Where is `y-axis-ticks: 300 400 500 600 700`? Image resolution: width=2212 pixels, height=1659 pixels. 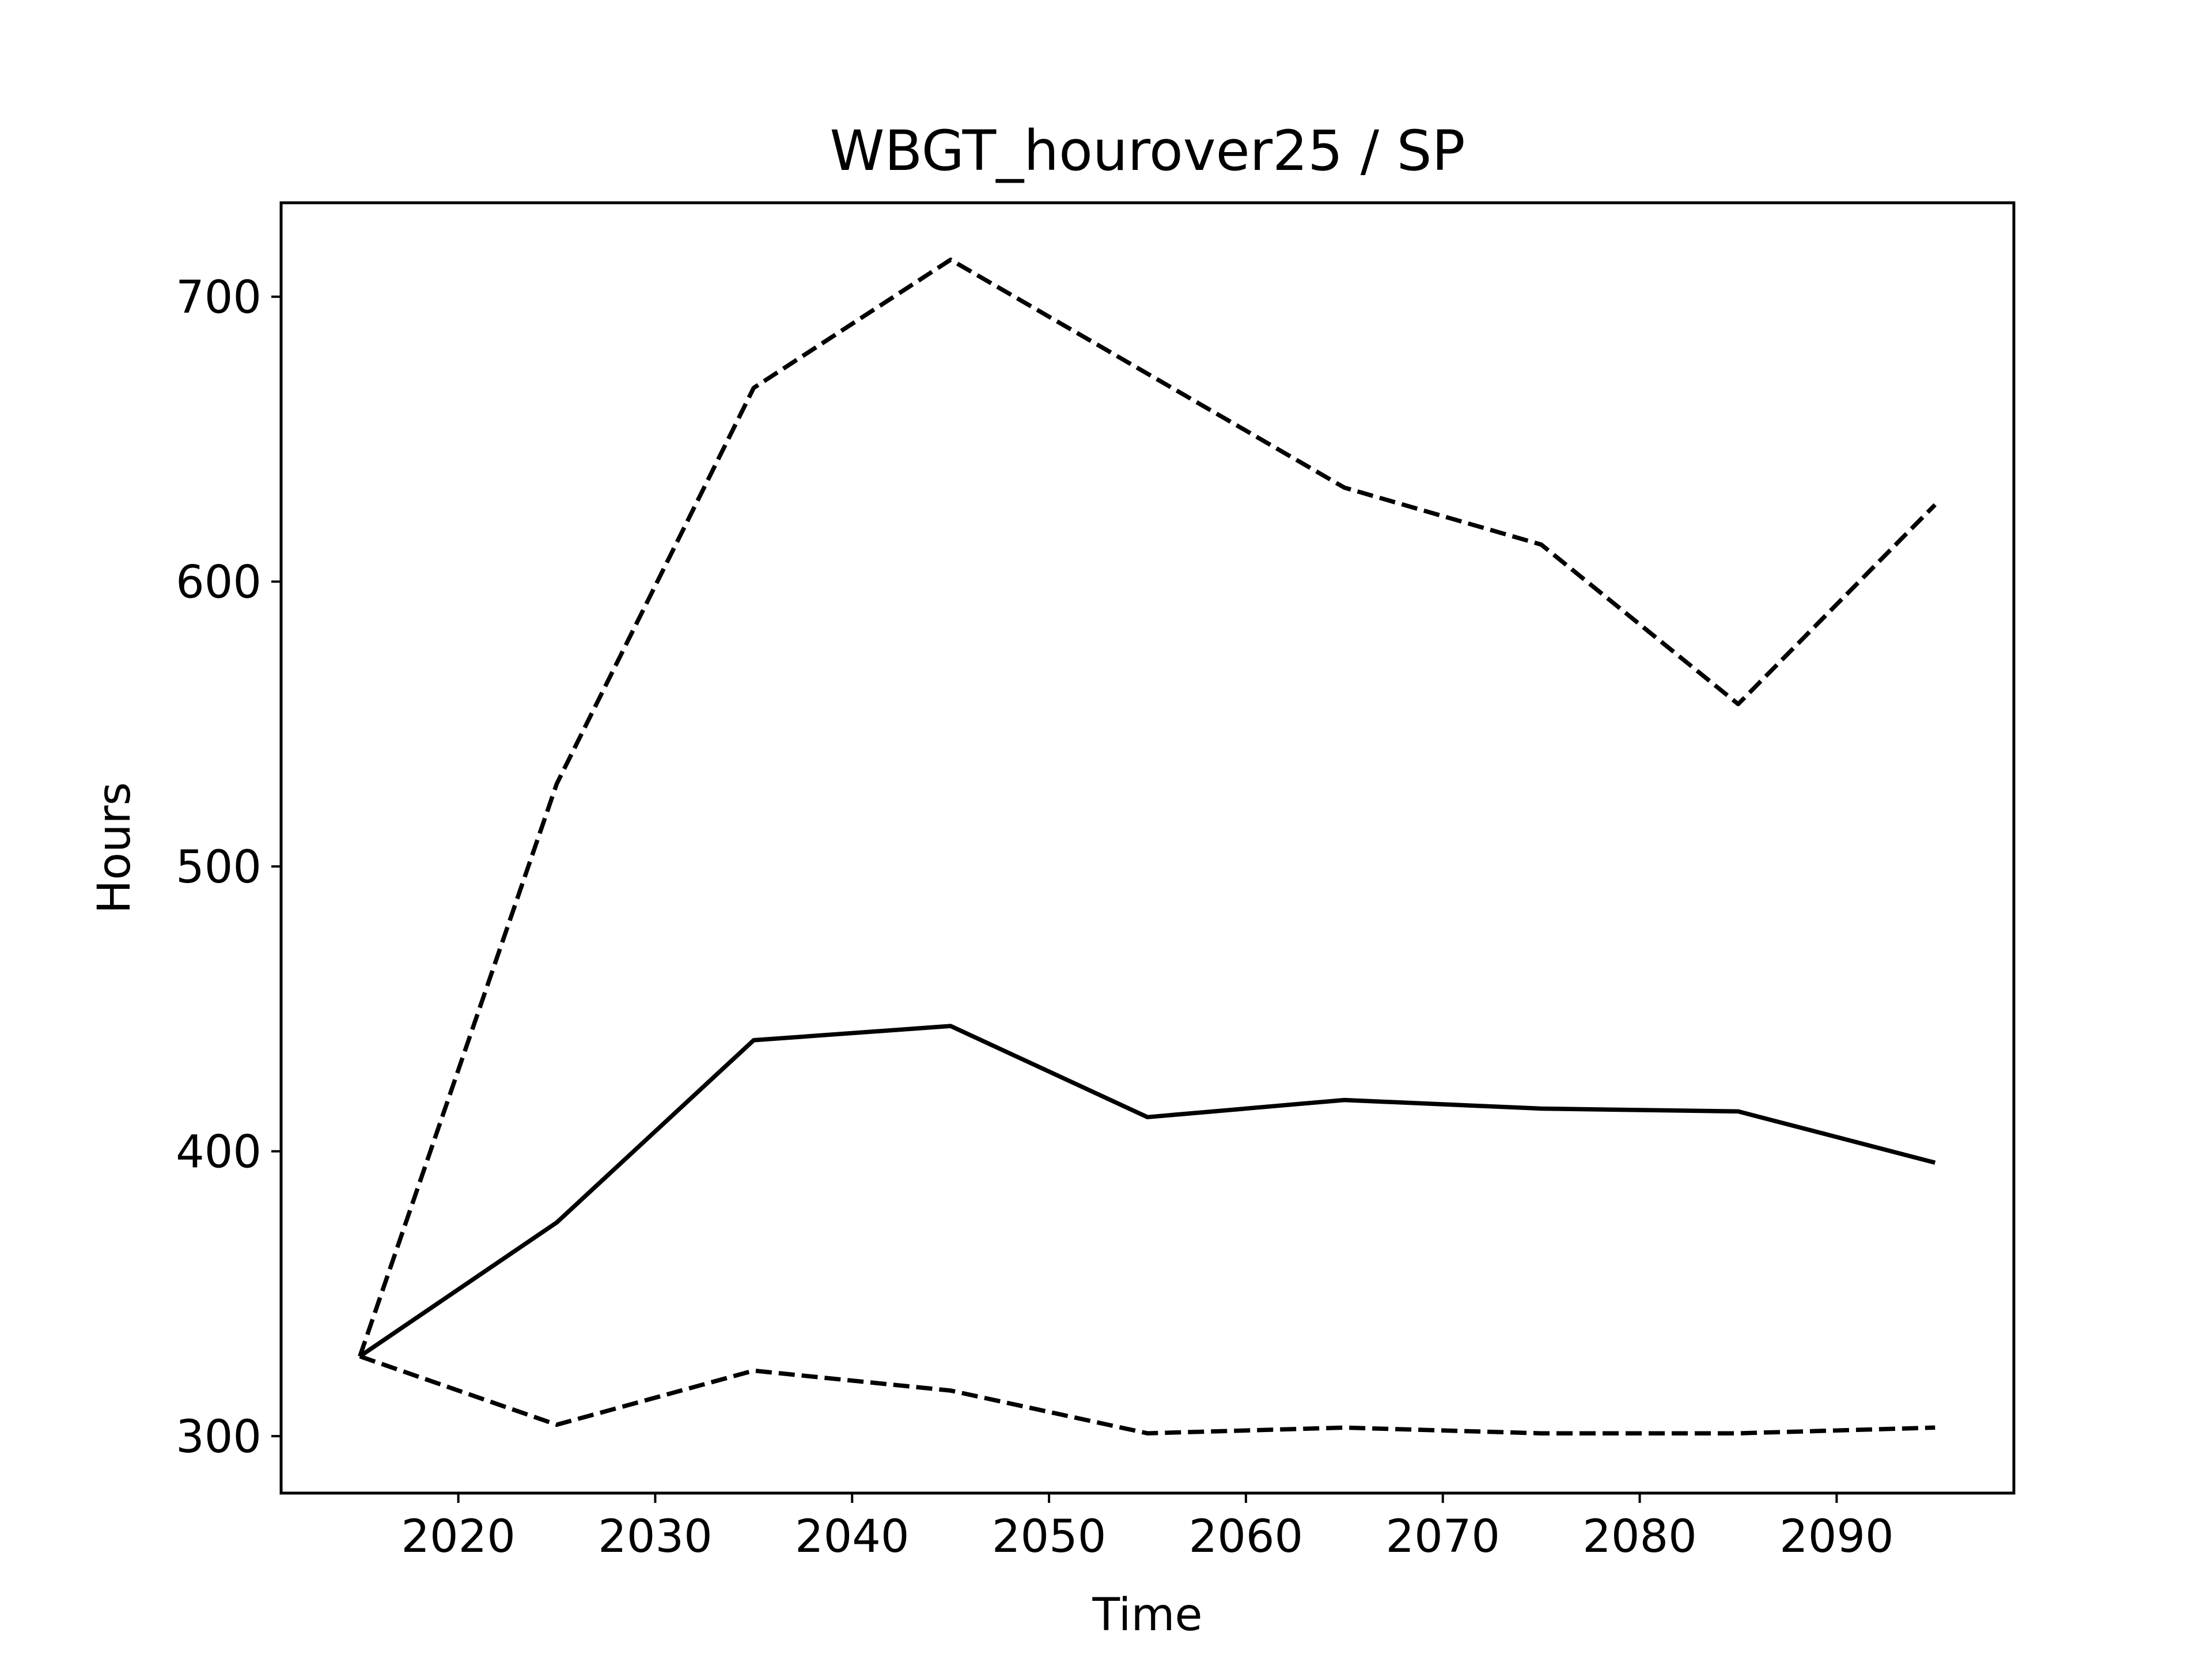
y-axis-ticks: 300 400 500 600 700 is located at coordinates (228, 867).